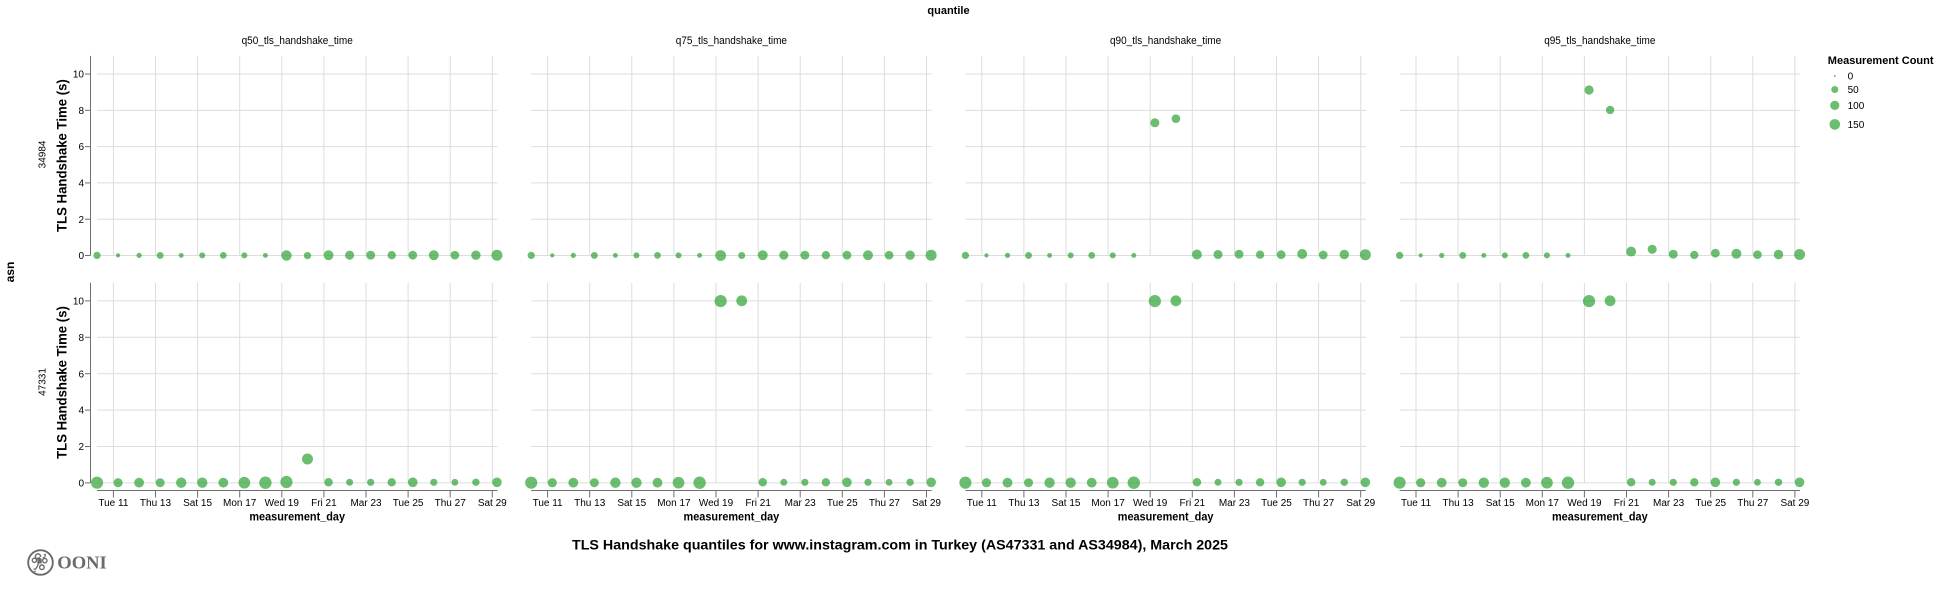 Image resolution: width=1938 pixels, height=592 pixels. What do you see at coordinates (43, 382) in the screenshot?
I see `svg-text: 47331` at bounding box center [43, 382].